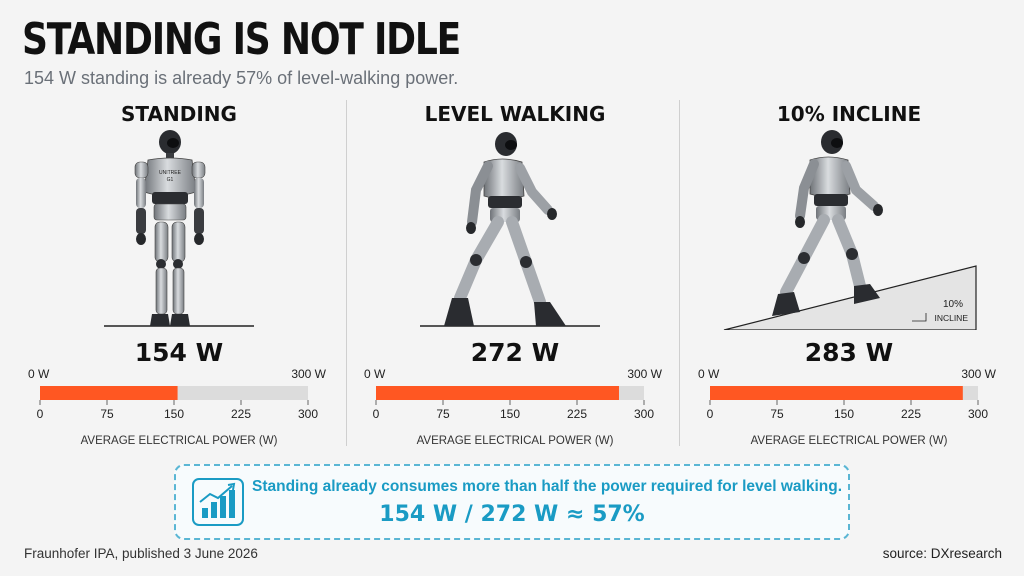 The image size is (1024, 576). What do you see at coordinates (510, 229) in the screenshot?
I see `walking-robot-illustration` at bounding box center [510, 229].